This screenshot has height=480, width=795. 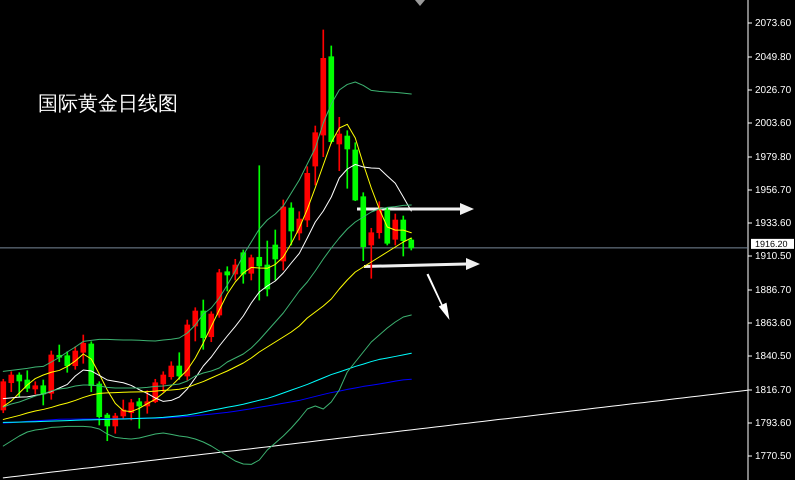 I want to click on y-tick-label: 1886.70, so click(x=773, y=290).